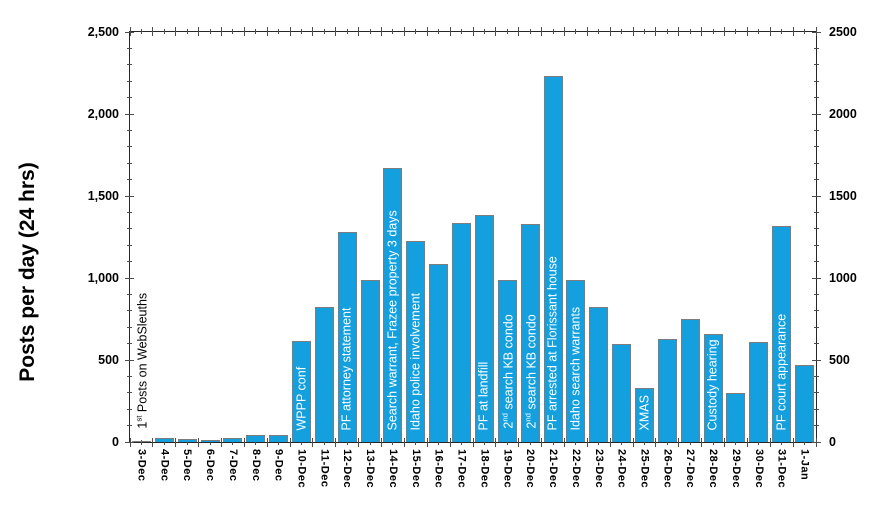  What do you see at coordinates (735, 469) in the screenshot?
I see `x-tick-label: 29-Dec` at bounding box center [735, 469].